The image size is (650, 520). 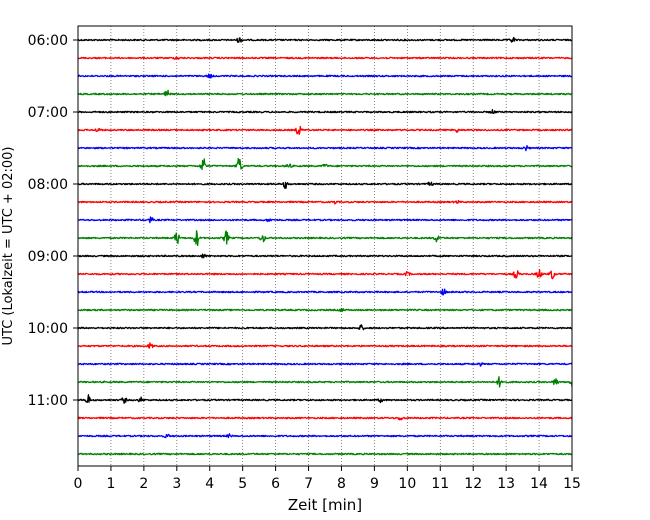 I want to click on x-axis-title: Zeit [min], so click(x=325, y=505).